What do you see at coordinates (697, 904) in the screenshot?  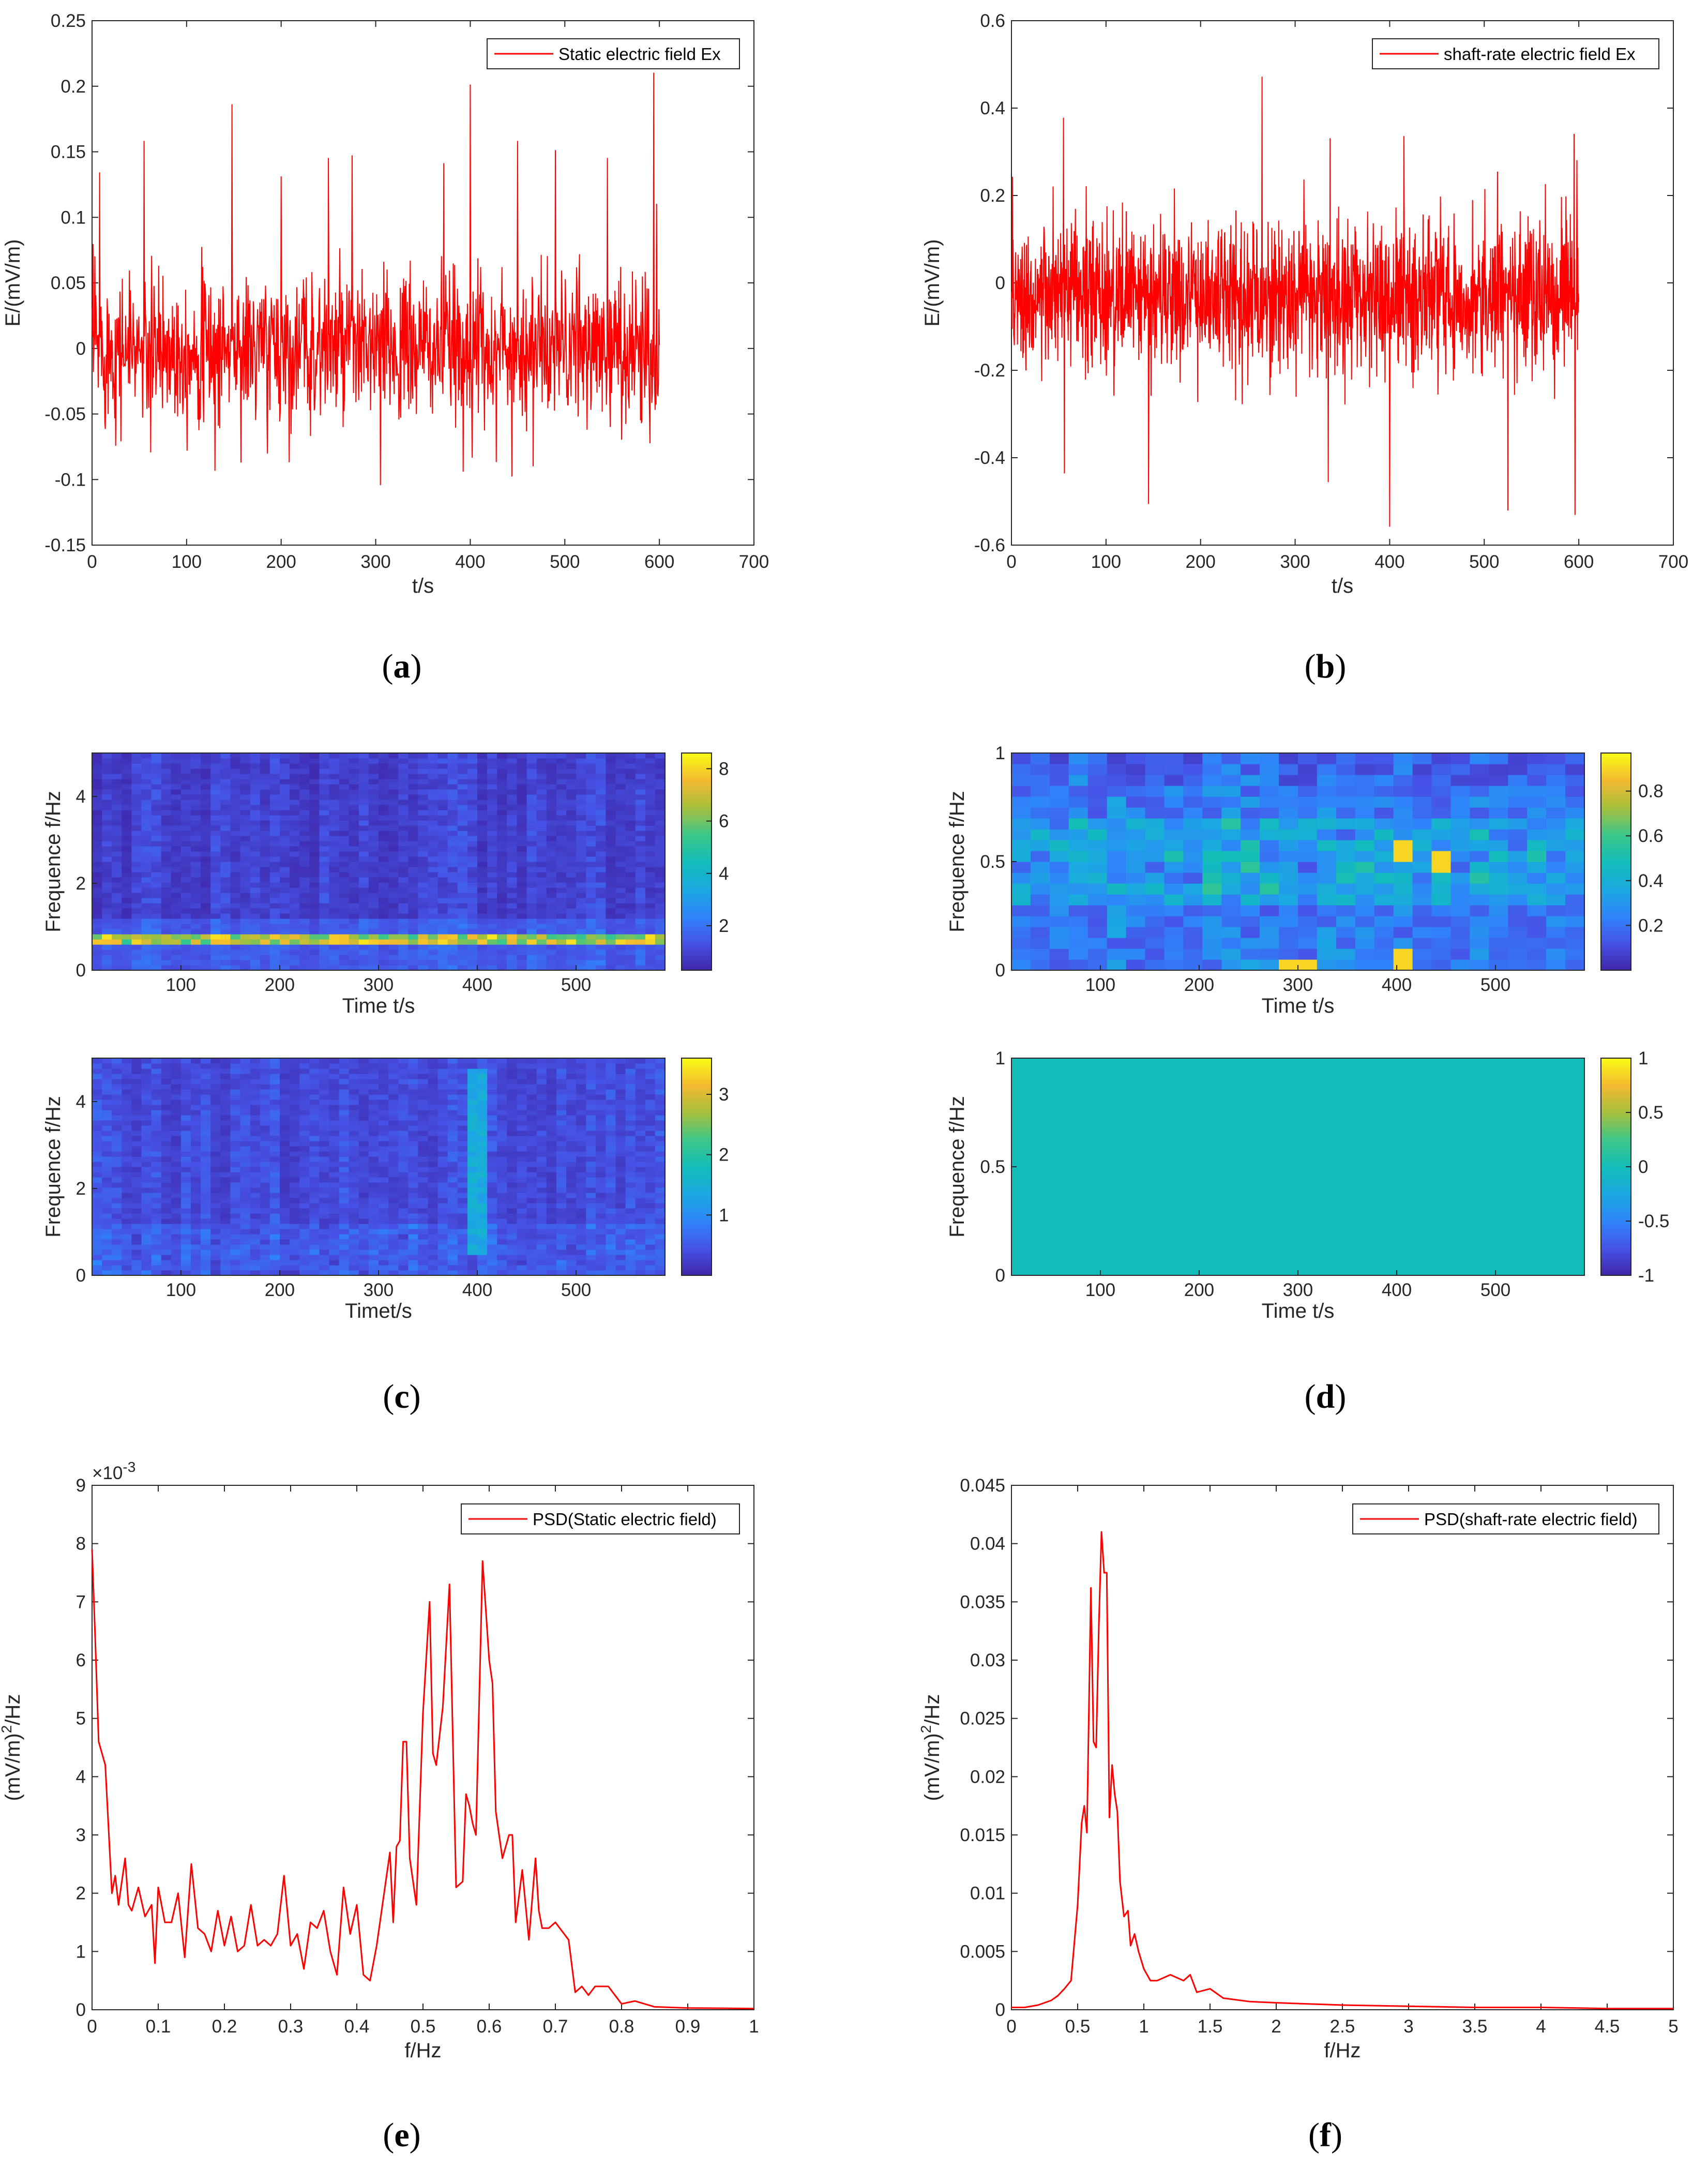 I see `colorbar-step` at bounding box center [697, 904].